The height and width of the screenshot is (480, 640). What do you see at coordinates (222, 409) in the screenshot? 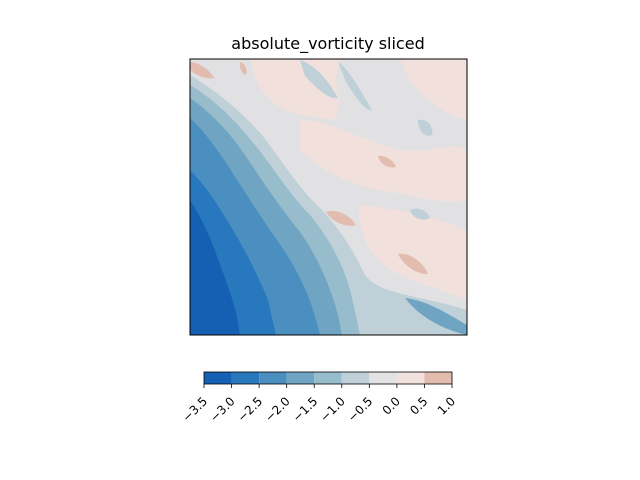
I see `colorbar-tick-label: −3.0` at bounding box center [222, 409].